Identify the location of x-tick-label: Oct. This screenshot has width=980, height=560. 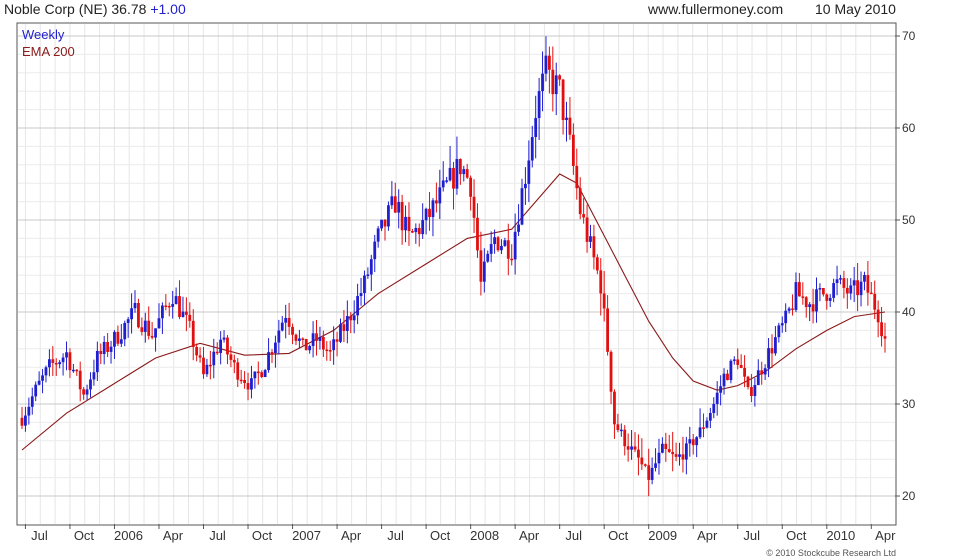
(262, 535).